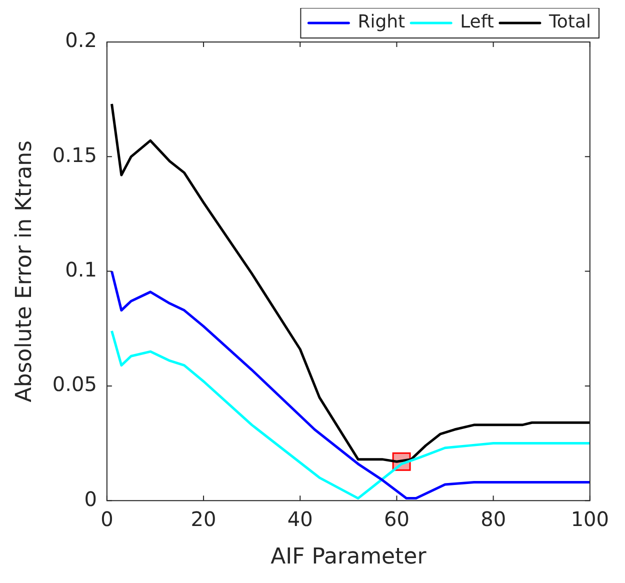  I want to click on x-tick-label: 40, so click(300, 518).